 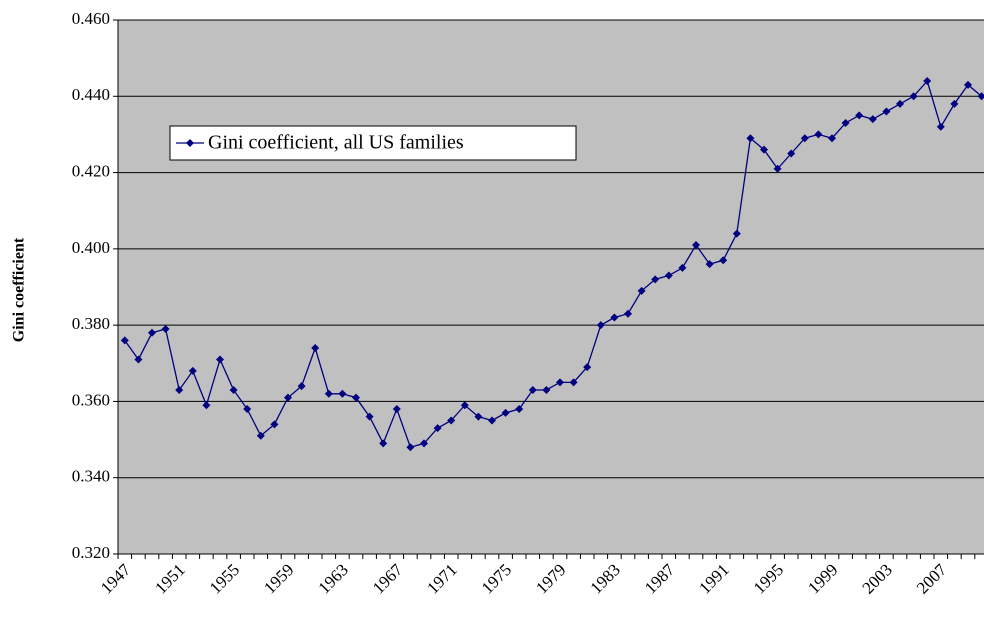 I want to click on x-tick-label: 1971, so click(x=441, y=578).